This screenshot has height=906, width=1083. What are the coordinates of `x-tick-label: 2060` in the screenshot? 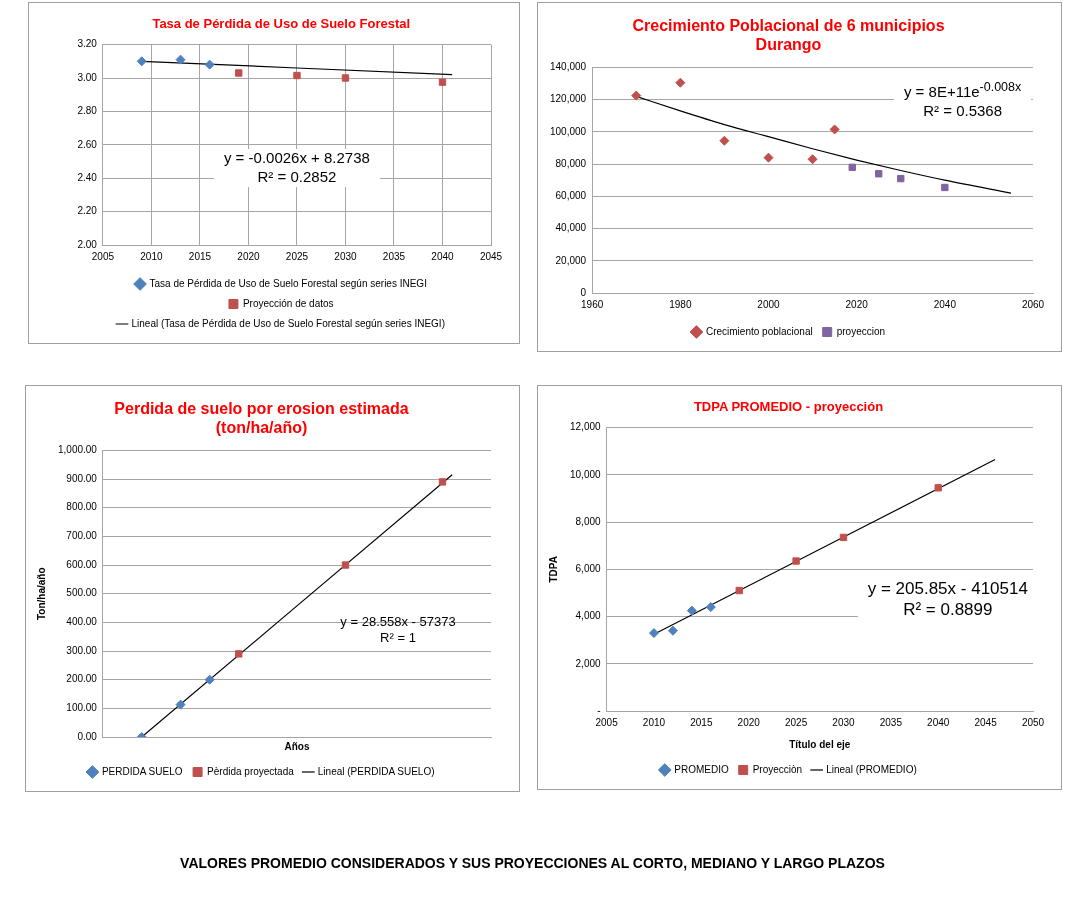 It's located at (1033, 304).